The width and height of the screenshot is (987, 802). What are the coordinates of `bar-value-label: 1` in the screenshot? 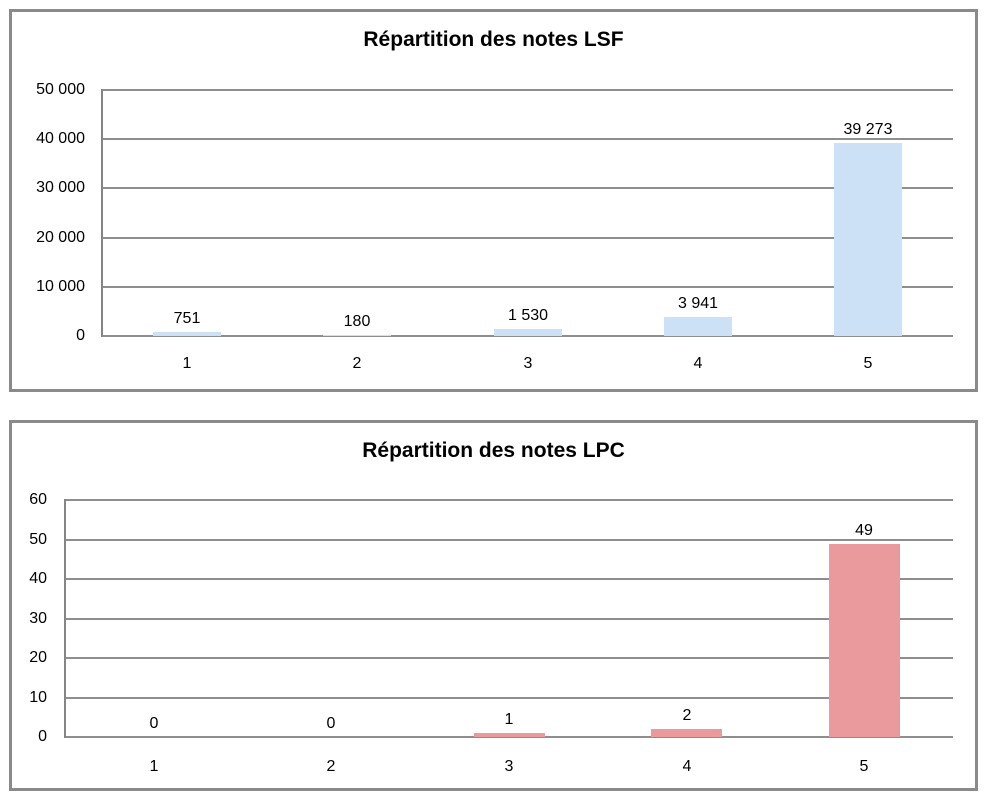 It's located at (509, 719).